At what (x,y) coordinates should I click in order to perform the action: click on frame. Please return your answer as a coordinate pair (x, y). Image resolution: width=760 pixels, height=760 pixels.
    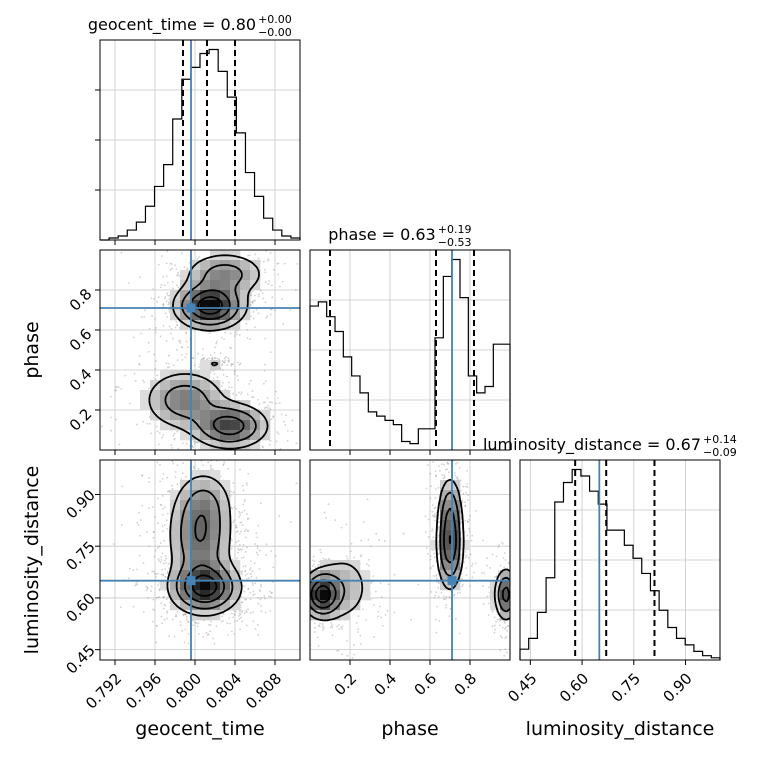
    Looking at the image, I should click on (620, 560).